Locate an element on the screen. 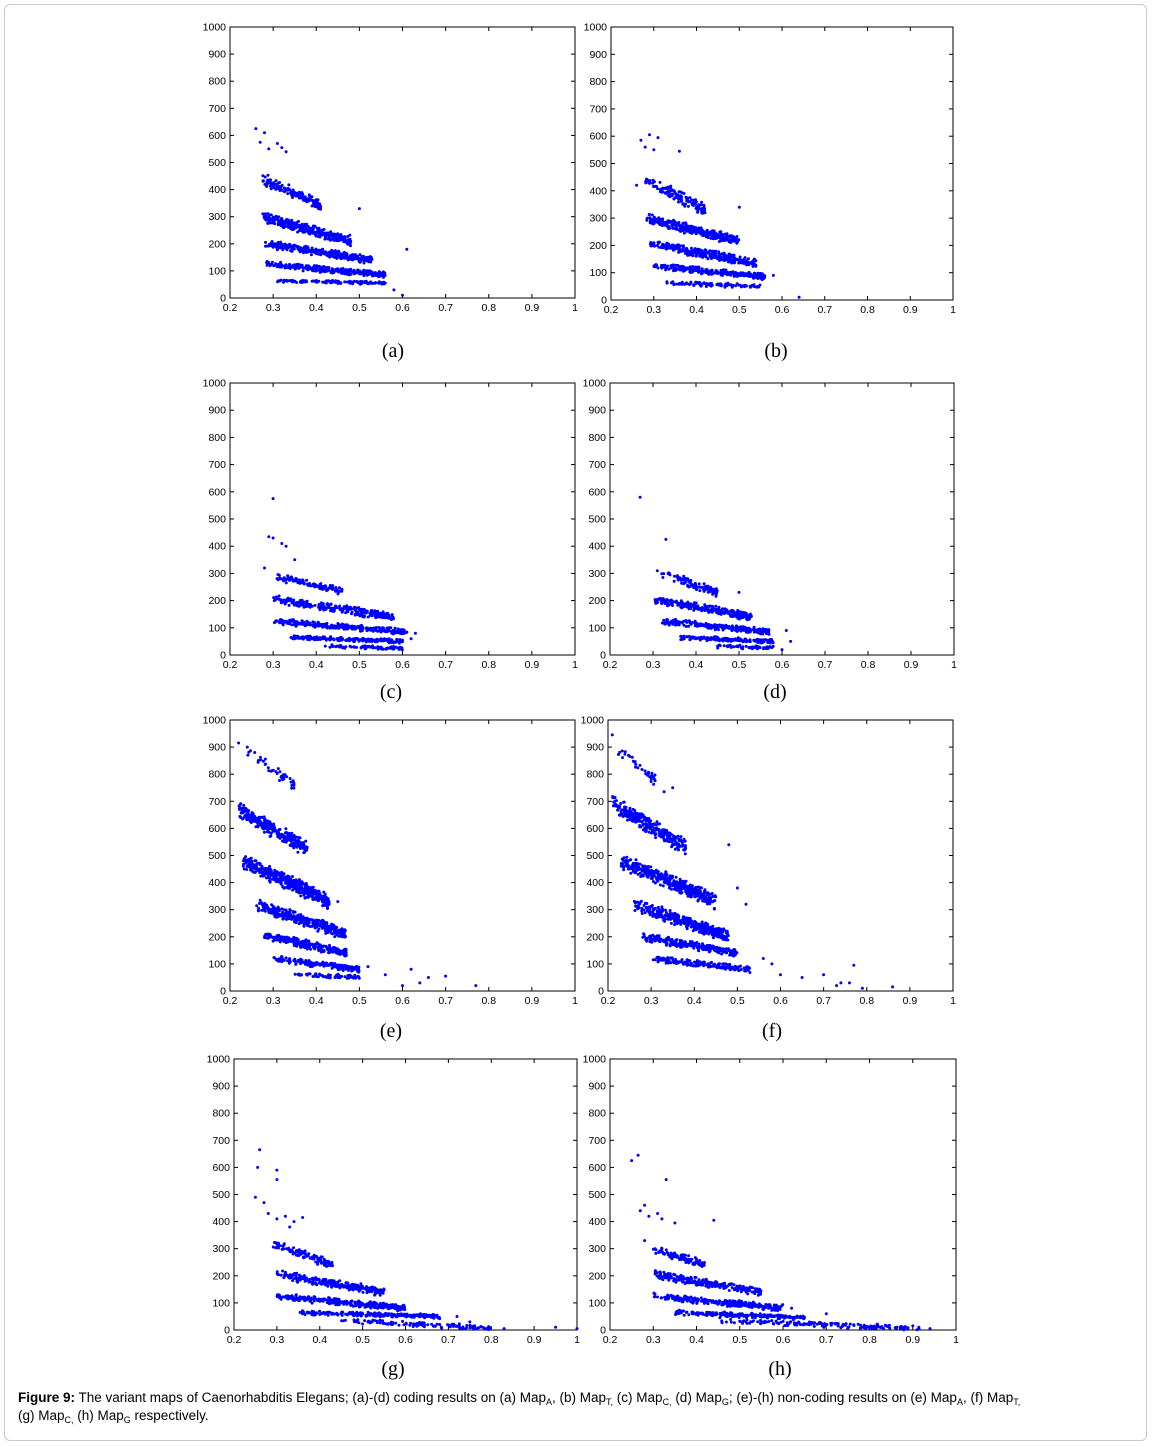 The image size is (1153, 1447). y-tick-label: 300 is located at coordinates (217, 910).